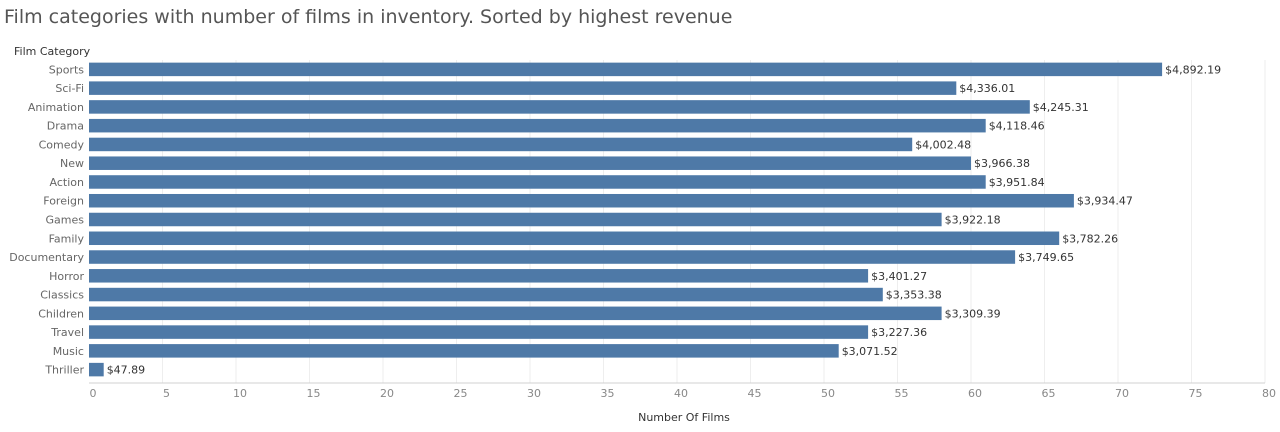 The height and width of the screenshot is (432, 1280). Describe the element at coordinates (56, 107) in the screenshot. I see `category-label: Animation` at that location.